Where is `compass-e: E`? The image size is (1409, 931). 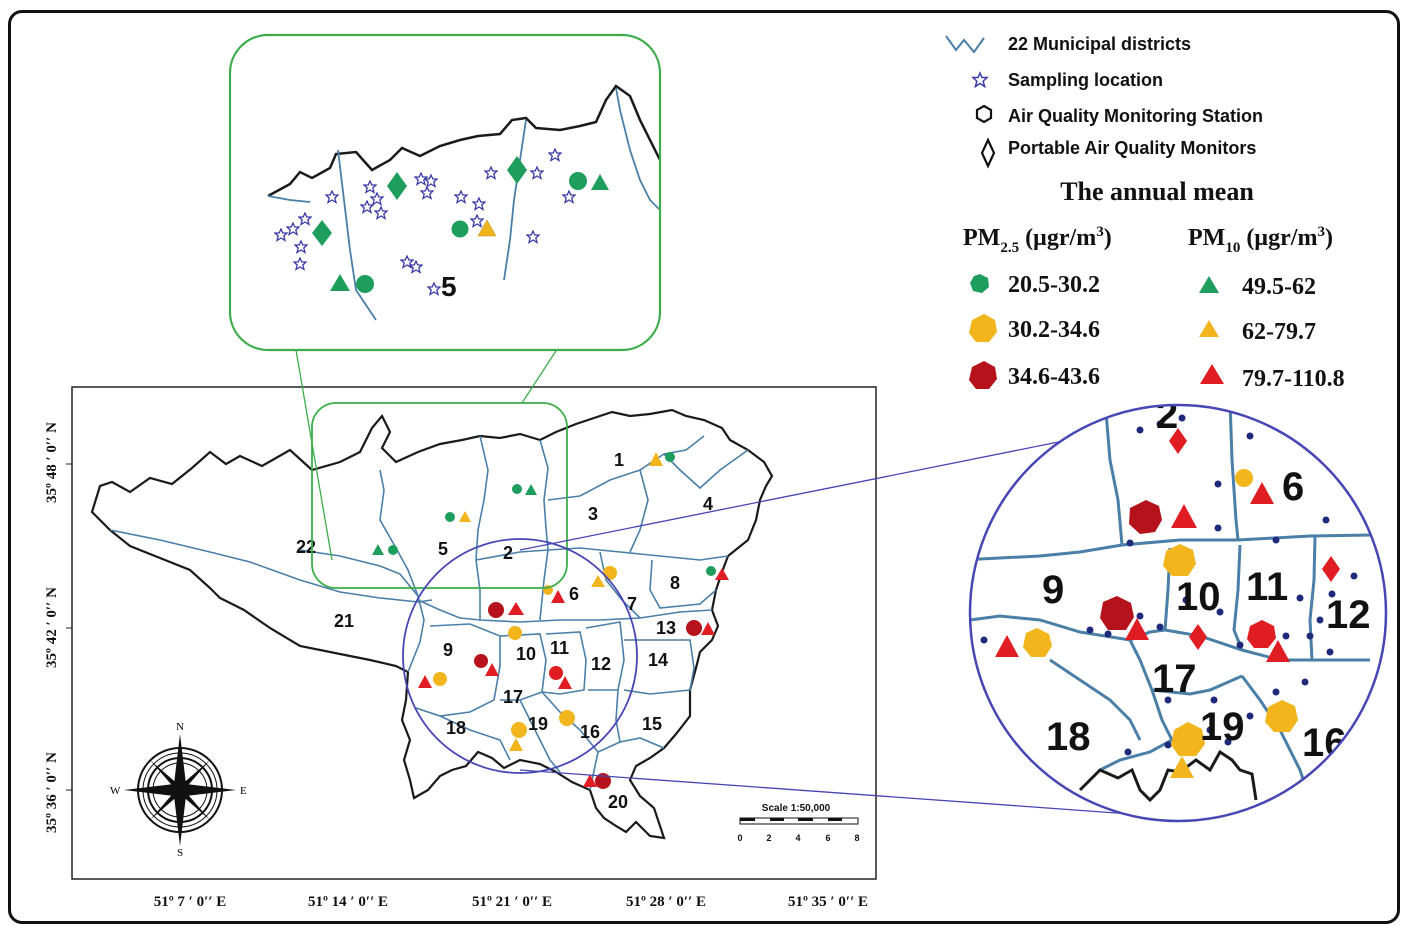
compass-e: E is located at coordinates (243, 791).